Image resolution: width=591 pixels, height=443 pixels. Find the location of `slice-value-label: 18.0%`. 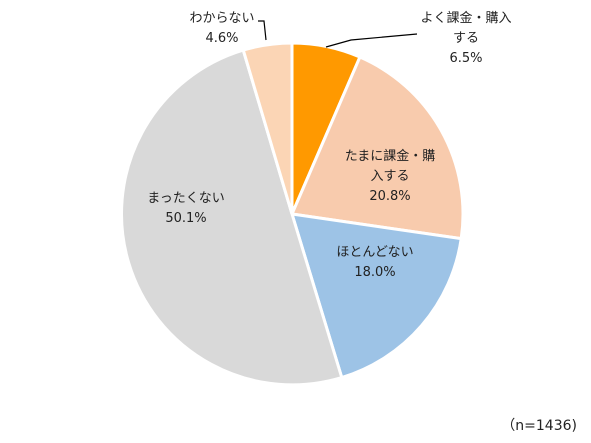

slice-value-label: 18.0% is located at coordinates (374, 272).